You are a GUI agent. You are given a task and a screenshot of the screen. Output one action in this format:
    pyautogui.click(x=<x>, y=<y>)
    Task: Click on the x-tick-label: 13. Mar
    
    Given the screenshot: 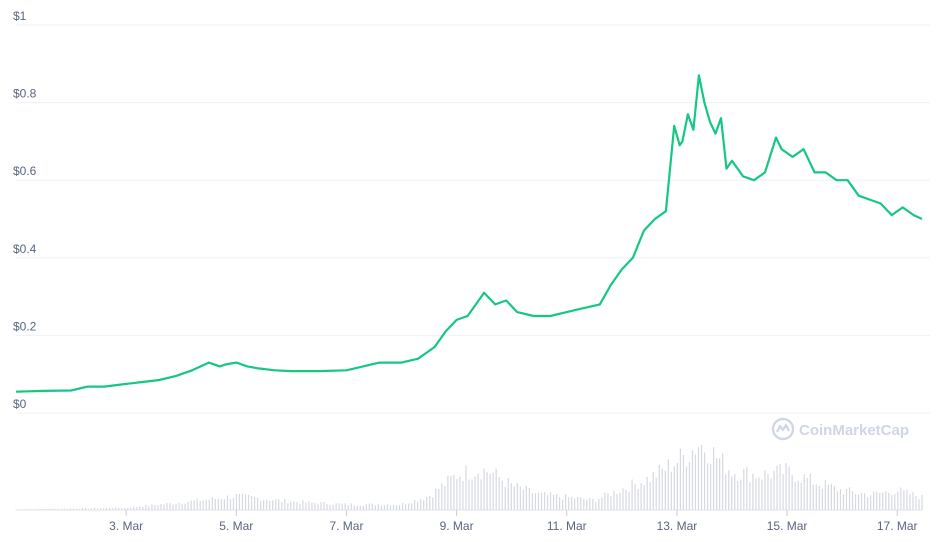 What is the action you would take?
    pyautogui.click(x=677, y=526)
    